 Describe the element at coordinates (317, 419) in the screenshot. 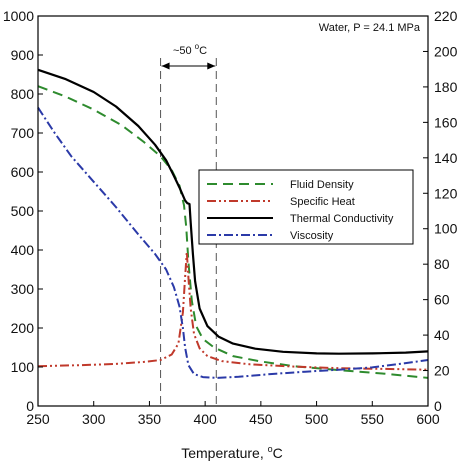

I see `x-tick-label: 500` at that location.